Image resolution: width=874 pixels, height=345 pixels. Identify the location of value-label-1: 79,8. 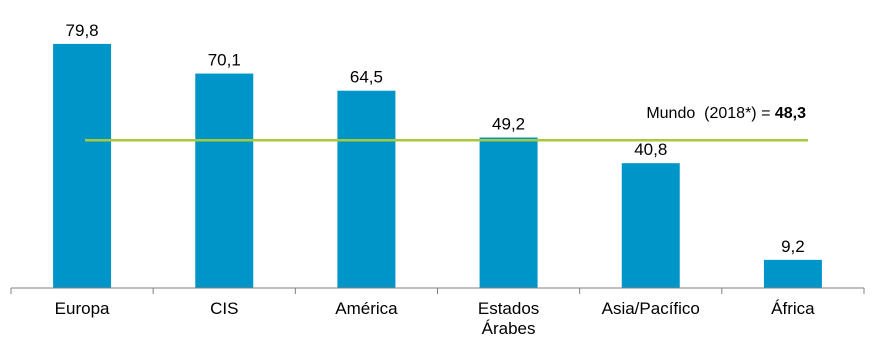
(82, 30).